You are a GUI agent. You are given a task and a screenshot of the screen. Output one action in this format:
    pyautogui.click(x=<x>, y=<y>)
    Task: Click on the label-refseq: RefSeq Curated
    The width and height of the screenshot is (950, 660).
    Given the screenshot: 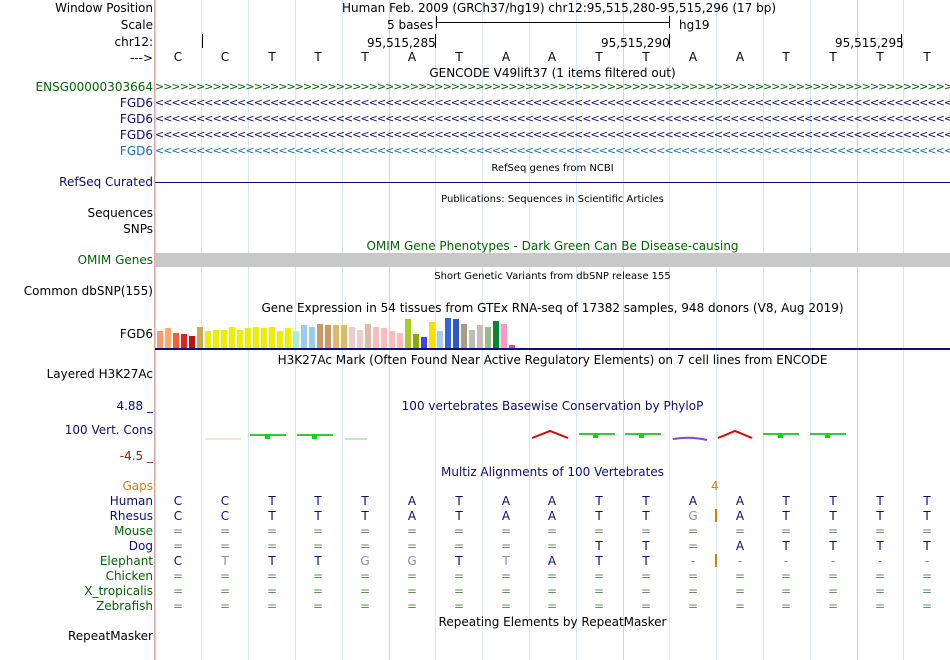 What is the action you would take?
    pyautogui.click(x=106, y=182)
    